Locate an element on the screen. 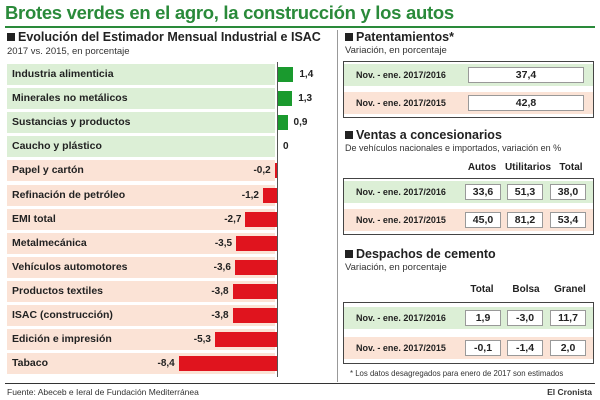 The width and height of the screenshot is (600, 400). category-label: EMI total is located at coordinates (141, 219).